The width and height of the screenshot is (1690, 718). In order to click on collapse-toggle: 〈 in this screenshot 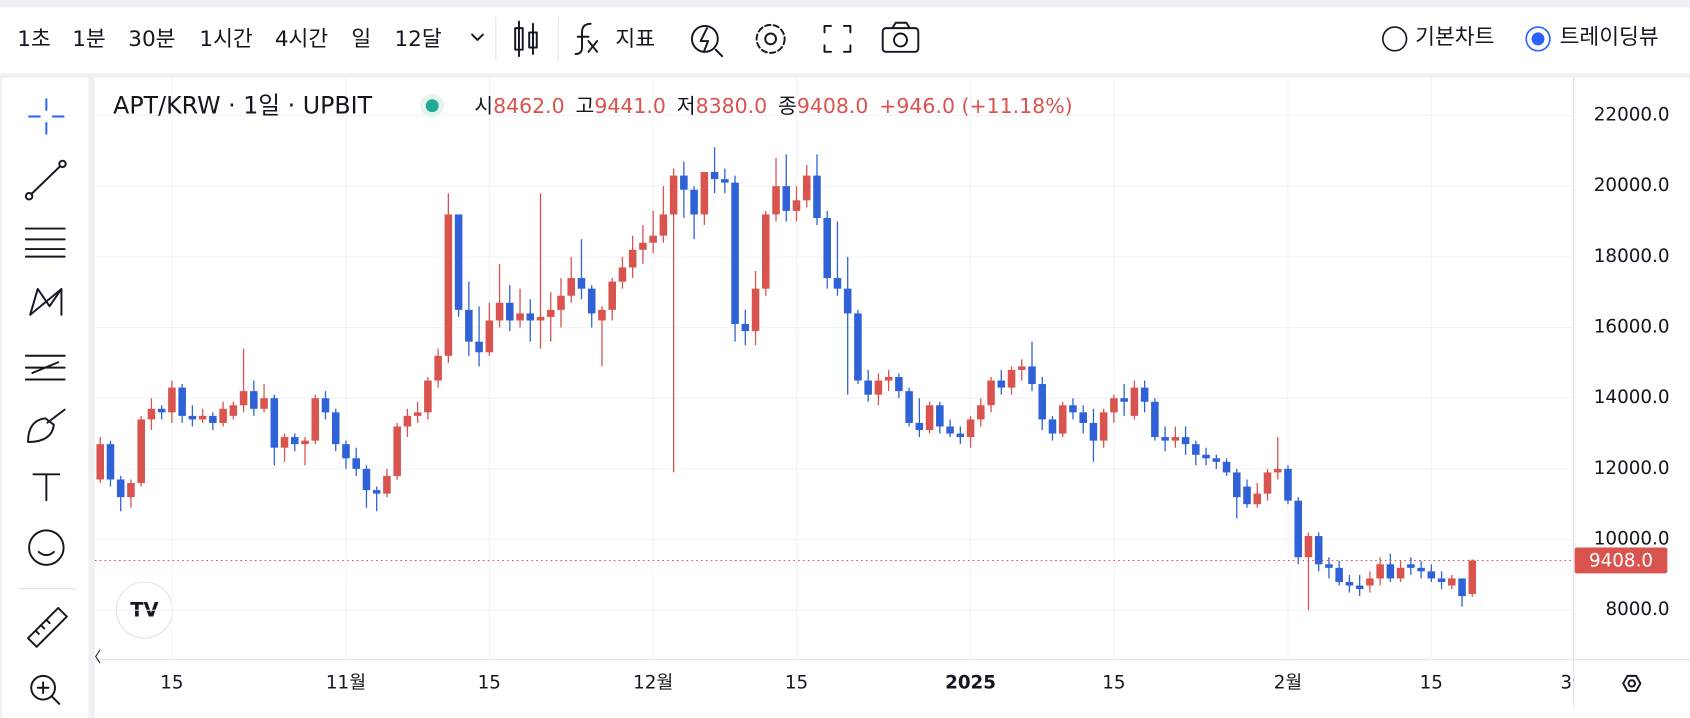, I will do `click(93, 657)`.